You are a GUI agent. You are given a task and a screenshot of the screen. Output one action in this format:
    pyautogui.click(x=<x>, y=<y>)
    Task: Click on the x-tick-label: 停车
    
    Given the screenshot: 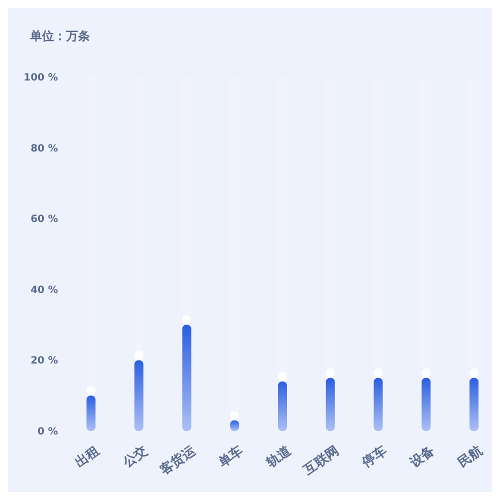 What is the action you would take?
    pyautogui.click(x=374, y=457)
    